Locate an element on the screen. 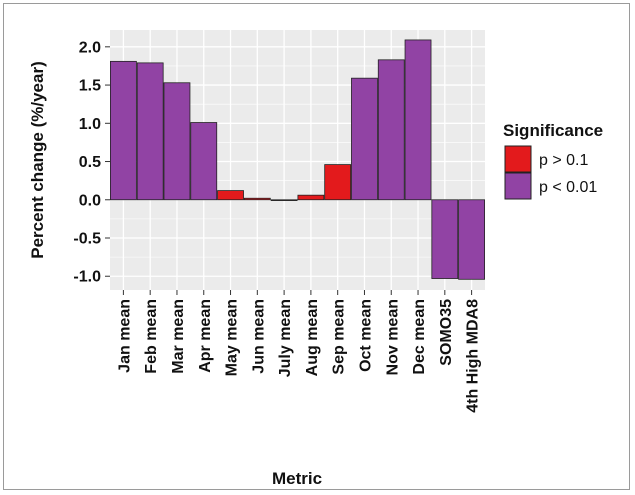  x-tick-label: Jan mean is located at coordinates (124, 336).